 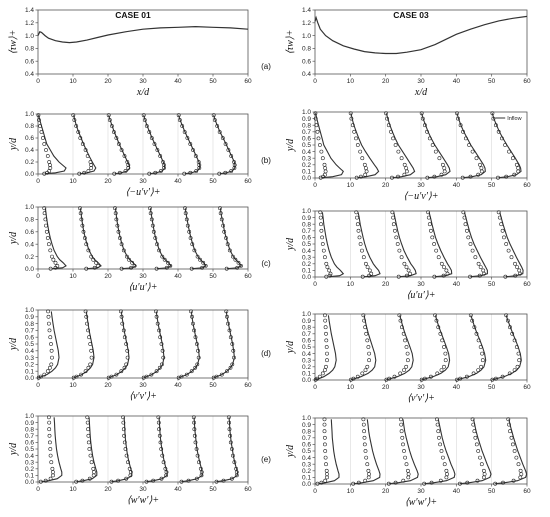 What do you see at coordinates (29, 174) in the screenshot?
I see `case01_uv-ytick-label-0: 0.0` at bounding box center [29, 174].